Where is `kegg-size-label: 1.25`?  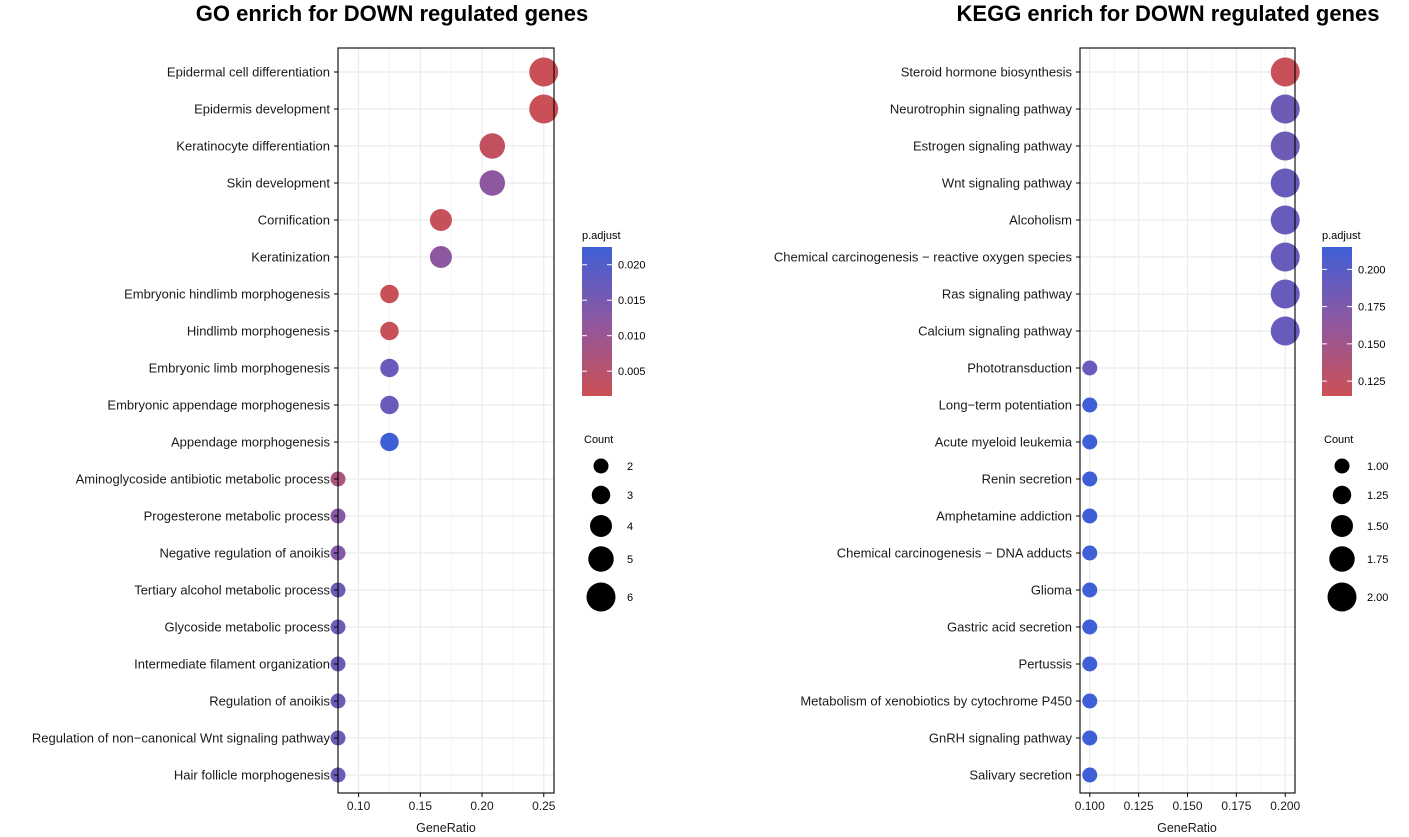 kegg-size-label: 1.25 is located at coordinates (1377, 496).